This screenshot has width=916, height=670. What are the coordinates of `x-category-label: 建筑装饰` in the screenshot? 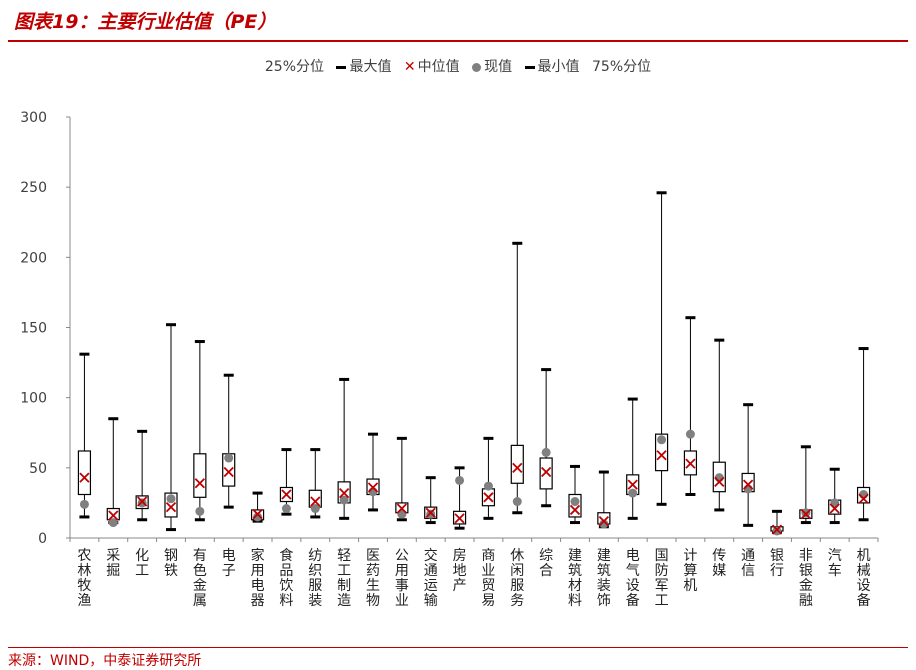 It's located at (604, 578).